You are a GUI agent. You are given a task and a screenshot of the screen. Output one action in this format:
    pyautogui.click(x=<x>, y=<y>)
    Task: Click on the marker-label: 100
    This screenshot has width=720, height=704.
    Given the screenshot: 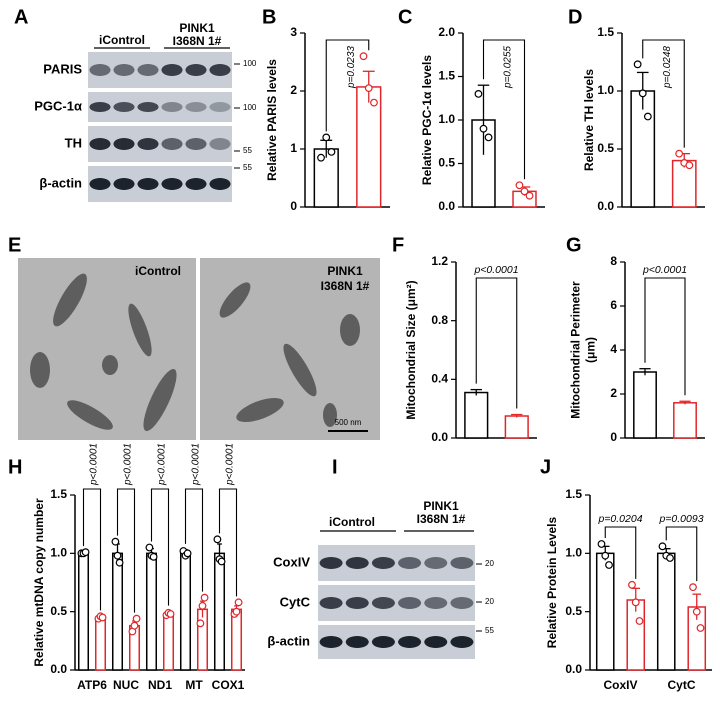 What is the action you would take?
    pyautogui.click(x=250, y=63)
    